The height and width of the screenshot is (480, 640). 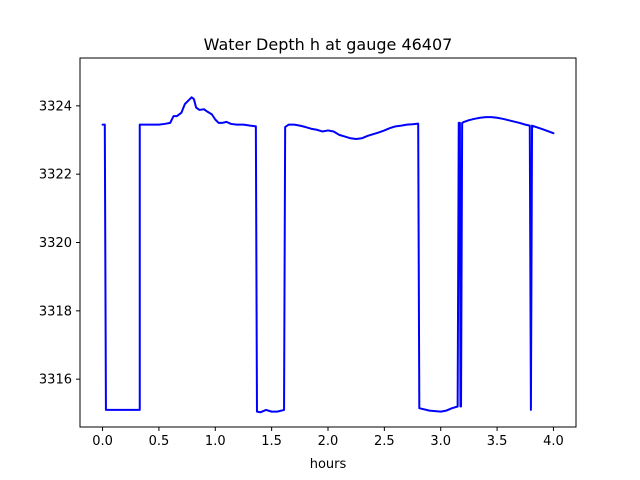 I want to click on y-tick-label: 3322, so click(x=55, y=175).